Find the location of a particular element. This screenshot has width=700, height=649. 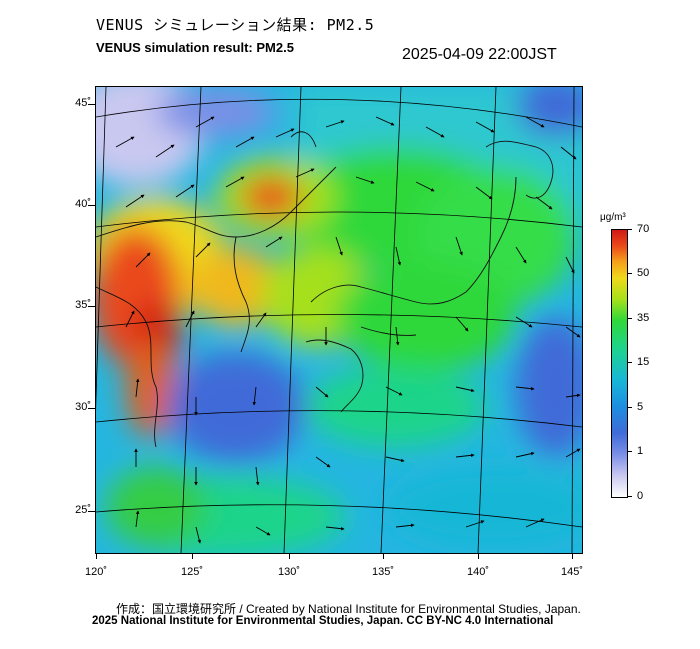

lon-label-120: 120˚ is located at coordinates (96, 572).